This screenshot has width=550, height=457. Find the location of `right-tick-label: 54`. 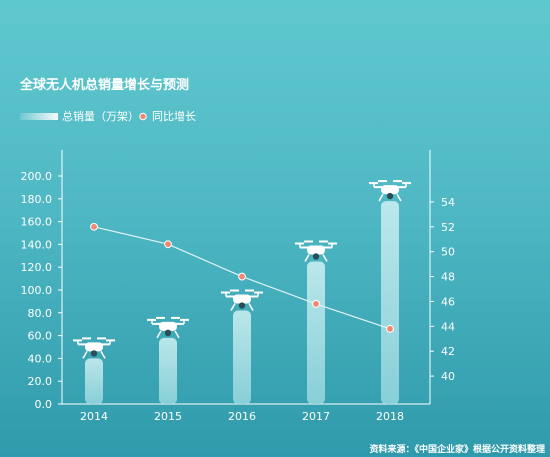

right-tick-label: 54 is located at coordinates (448, 202).